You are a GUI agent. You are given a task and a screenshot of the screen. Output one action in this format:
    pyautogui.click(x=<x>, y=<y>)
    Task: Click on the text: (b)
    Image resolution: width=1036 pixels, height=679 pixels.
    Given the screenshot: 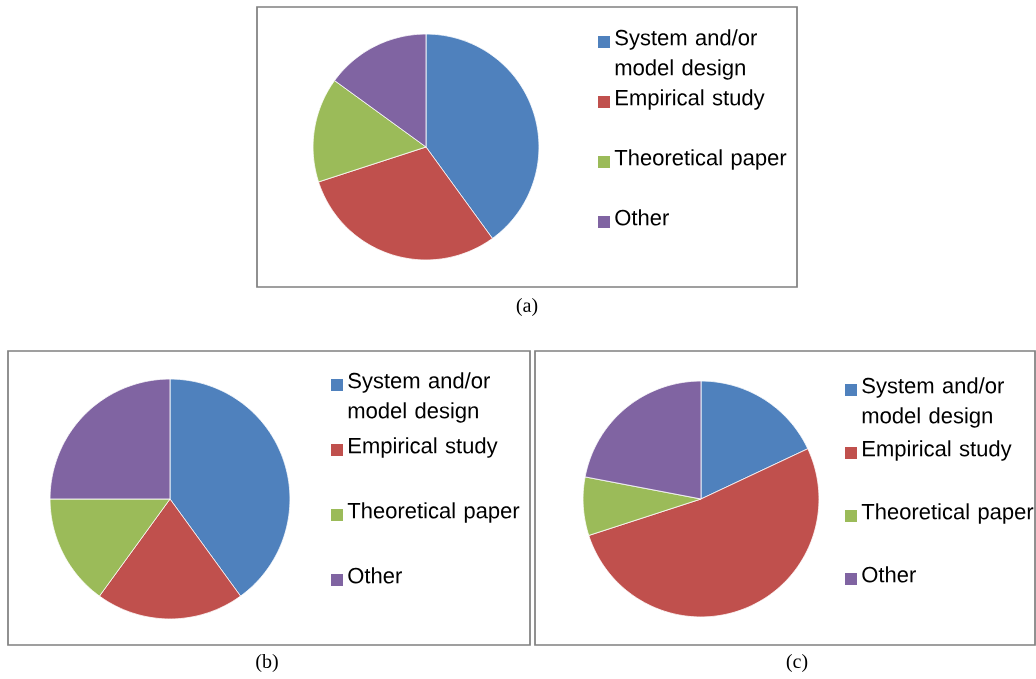 What is the action you would take?
    pyautogui.click(x=267, y=663)
    